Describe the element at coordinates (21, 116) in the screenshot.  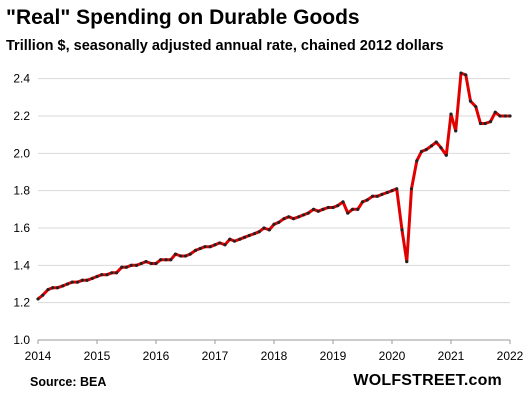
I see `y-tick-label: 2.2` at that location.